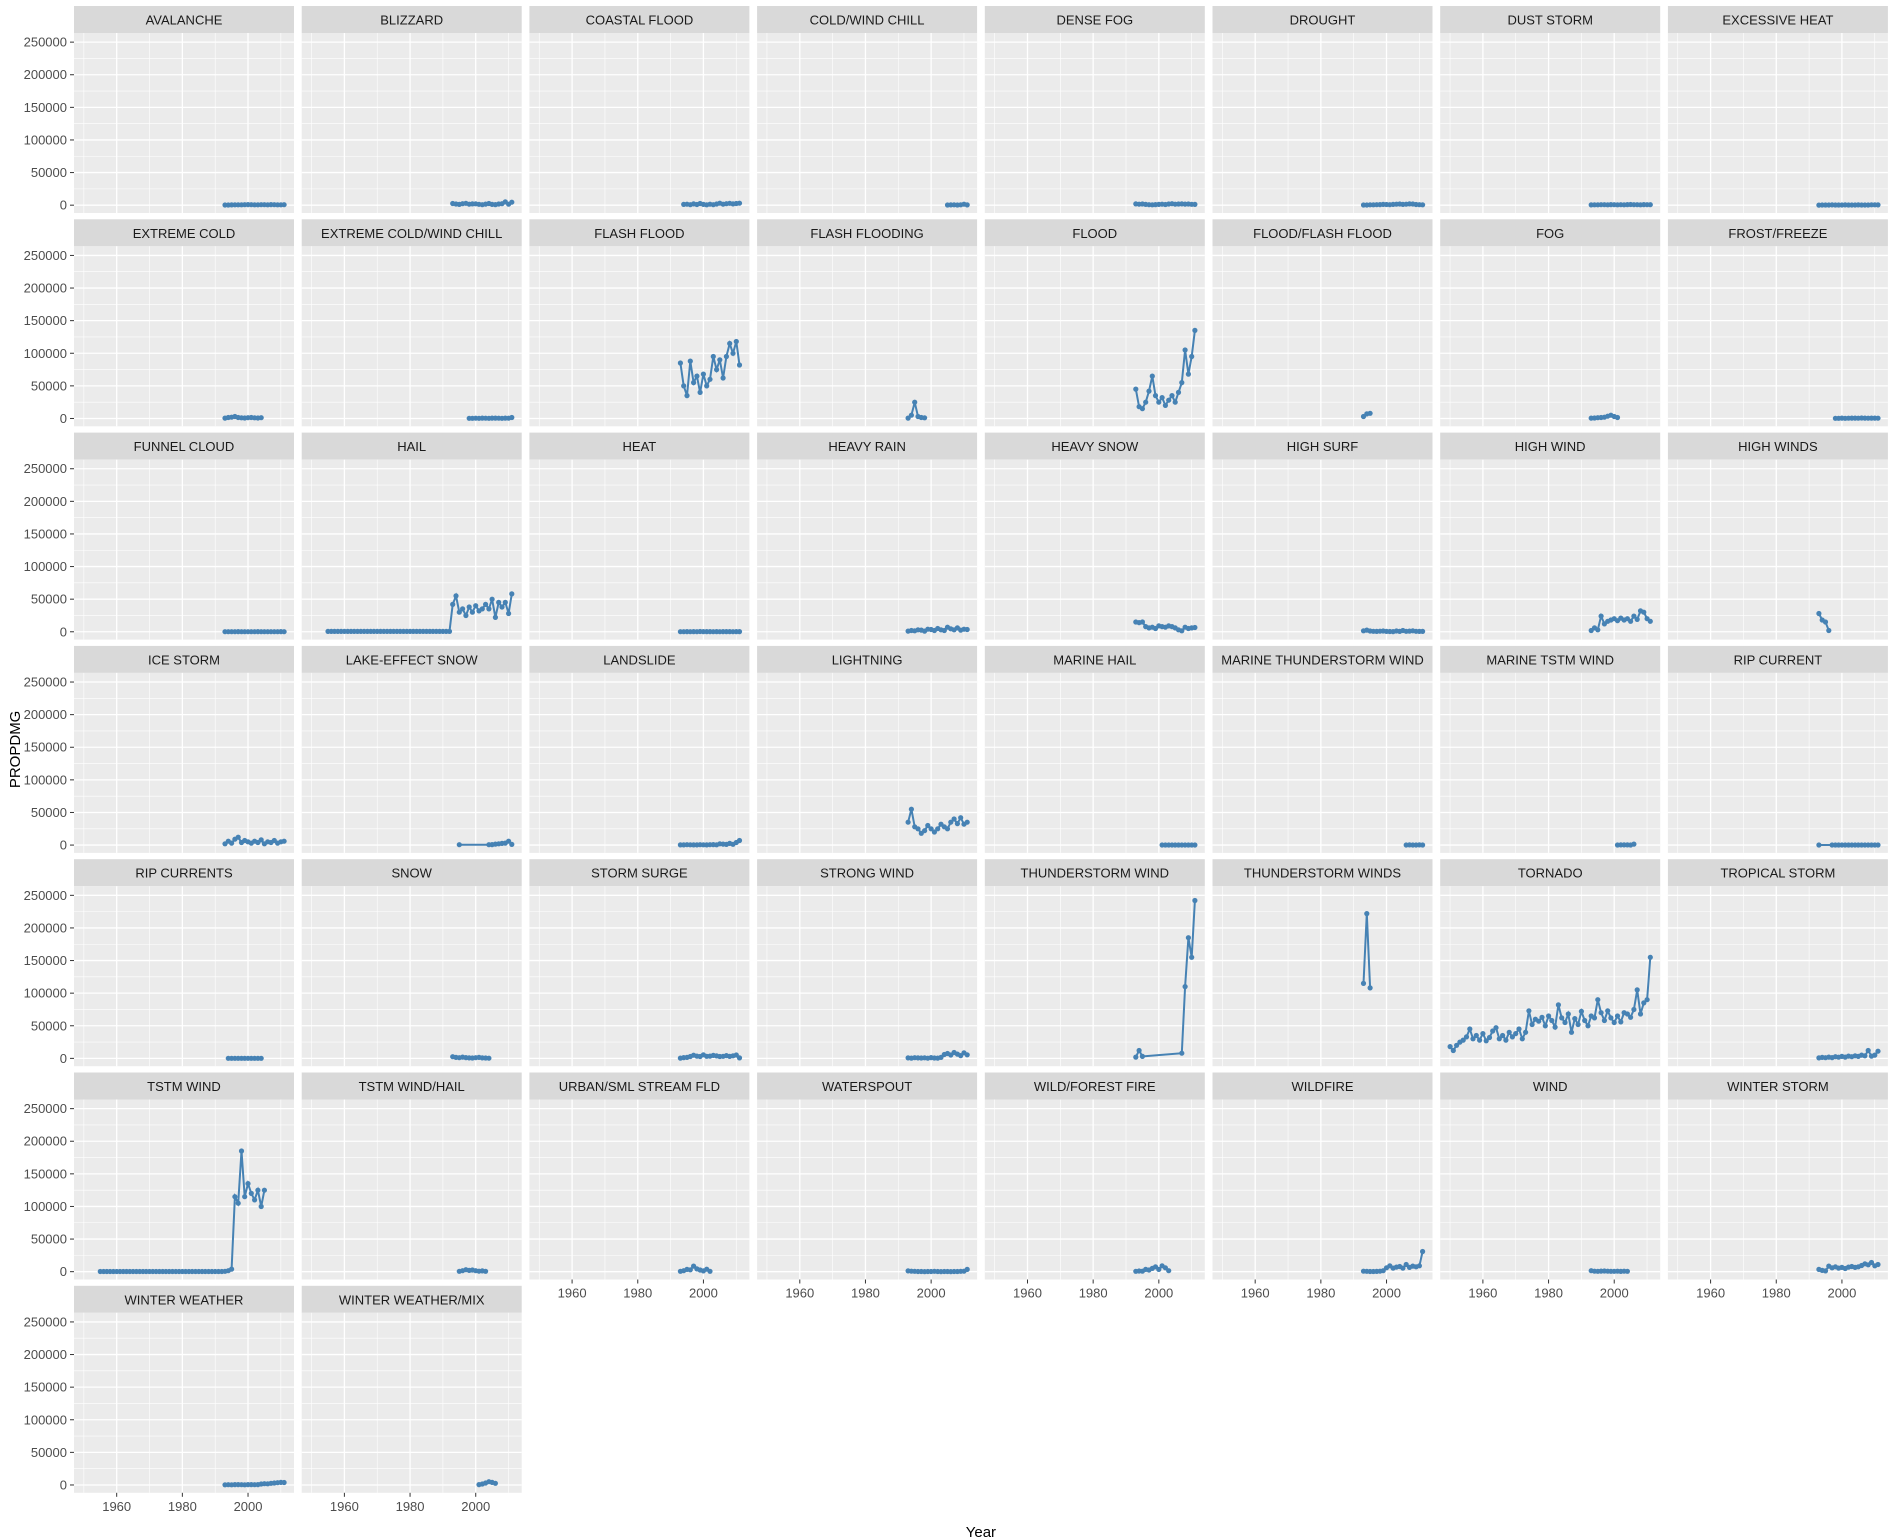 This screenshot has height=1539, width=1892. I want to click on facet-strip-label: FOG, so click(1550, 233).